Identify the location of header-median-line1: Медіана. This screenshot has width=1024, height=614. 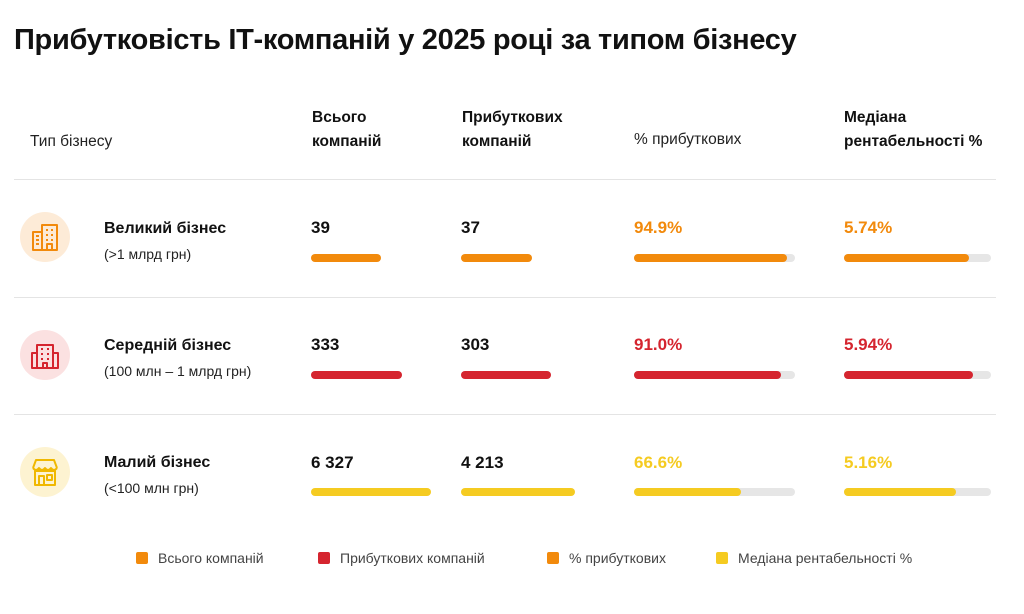
(875, 117).